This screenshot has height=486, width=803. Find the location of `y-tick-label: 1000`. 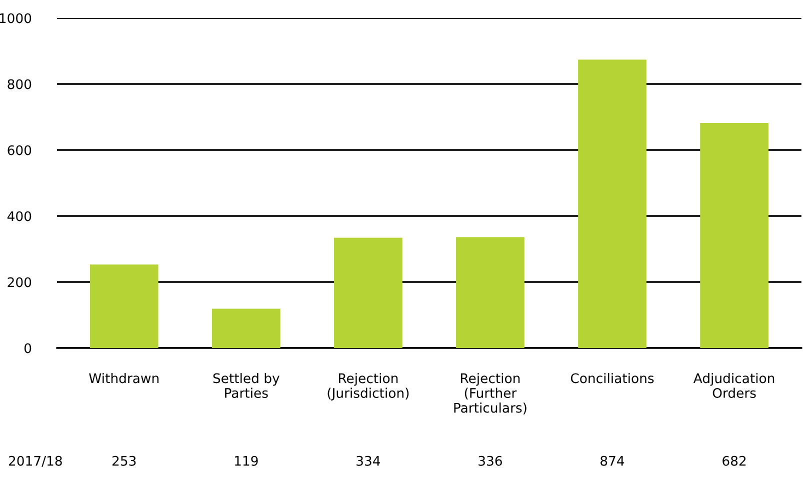

y-tick-label: 1000 is located at coordinates (16, 18).